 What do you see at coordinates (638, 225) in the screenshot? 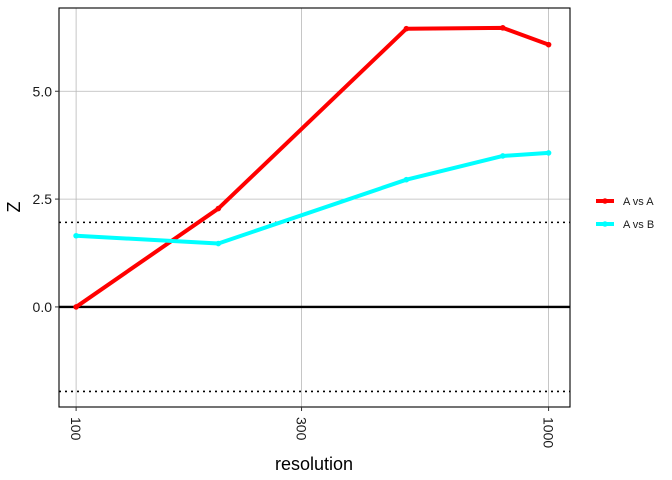
I see `legend-label: A vs B` at bounding box center [638, 225].